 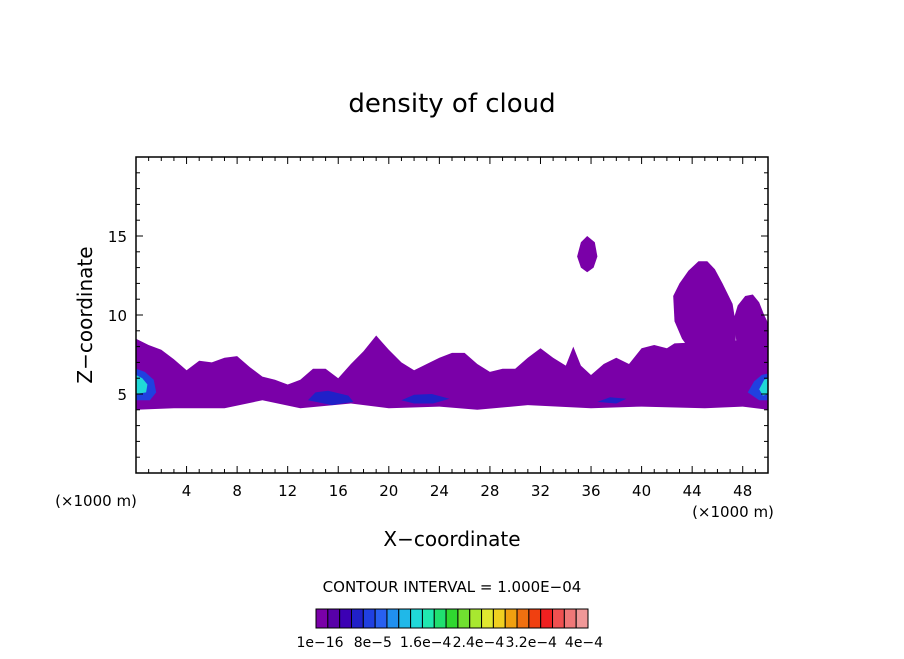 I want to click on z-unit-label: (×1000 m), so click(x=733, y=512).